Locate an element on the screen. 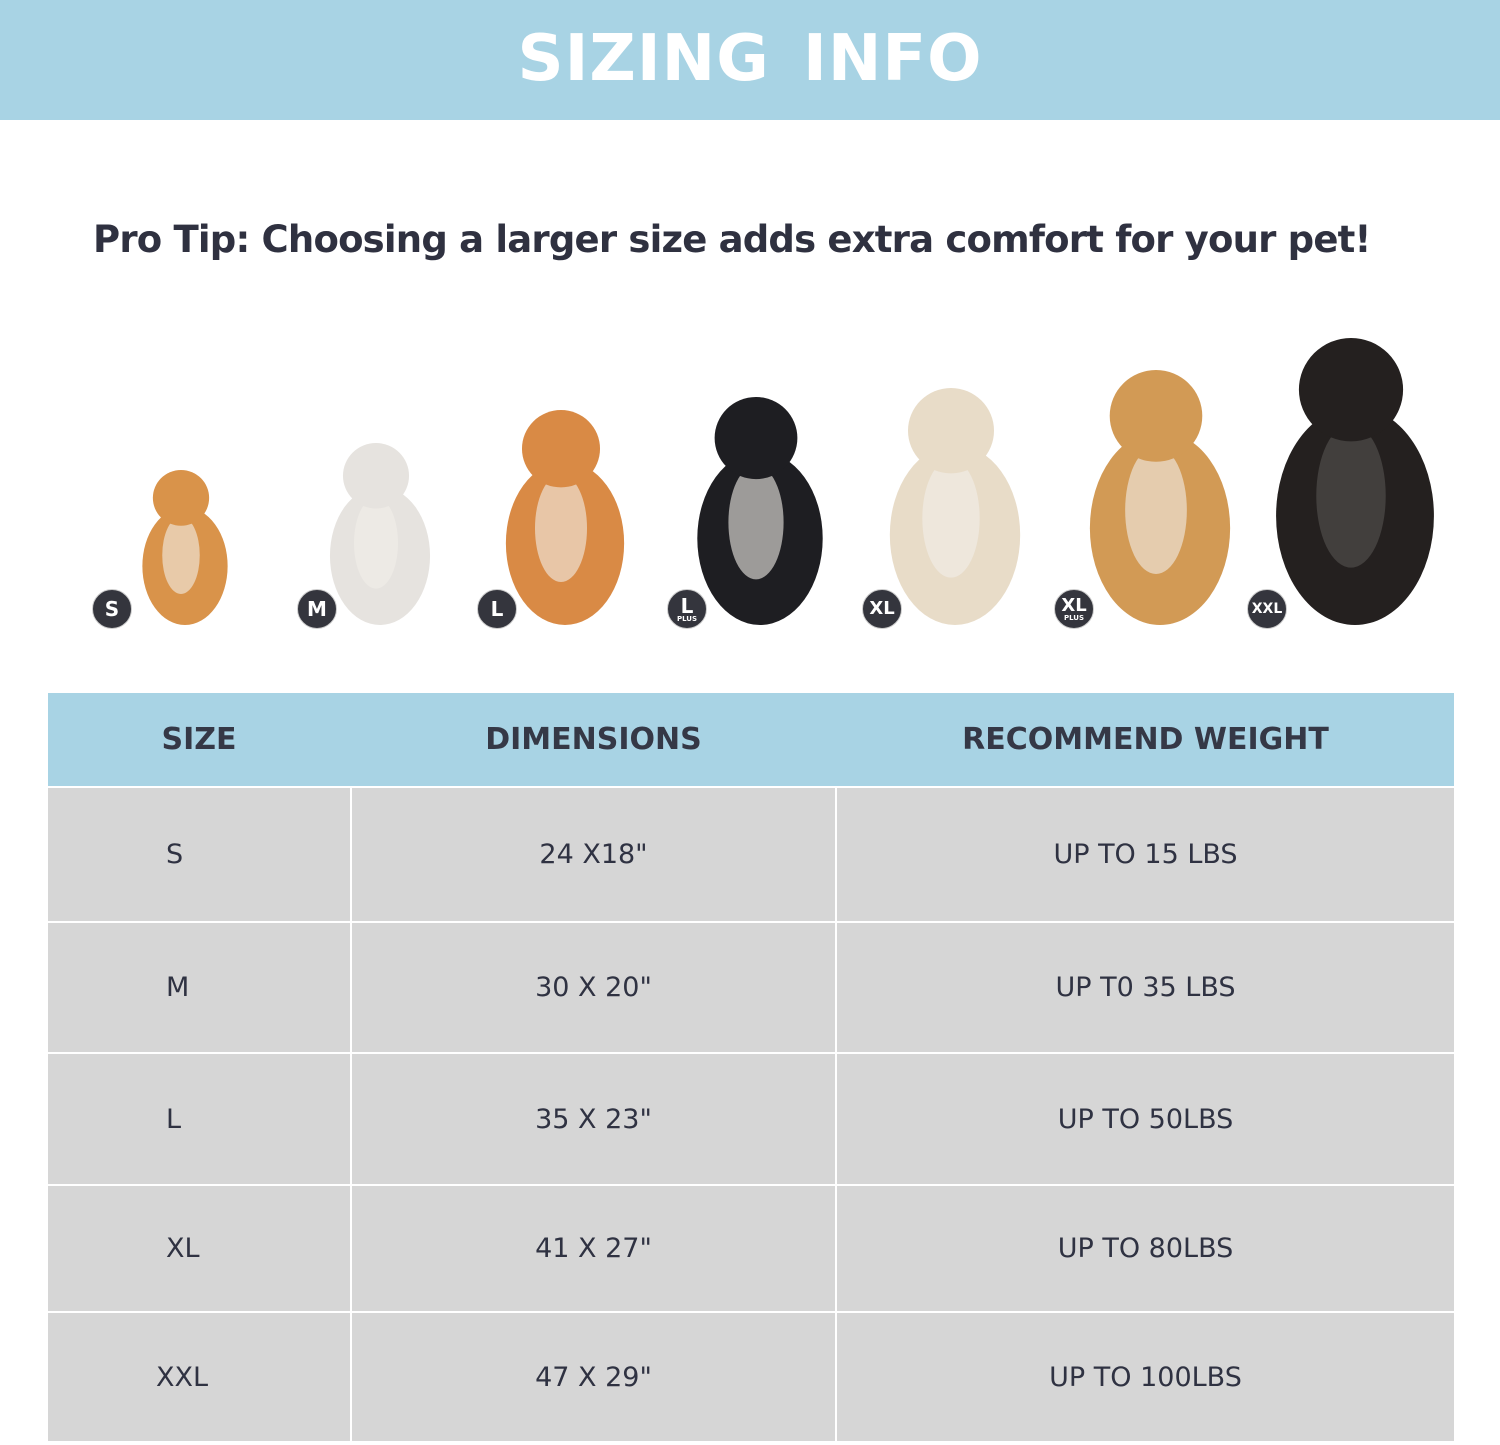 This screenshot has height=1445, width=1500. size-badge: XXL is located at coordinates (1267, 609).